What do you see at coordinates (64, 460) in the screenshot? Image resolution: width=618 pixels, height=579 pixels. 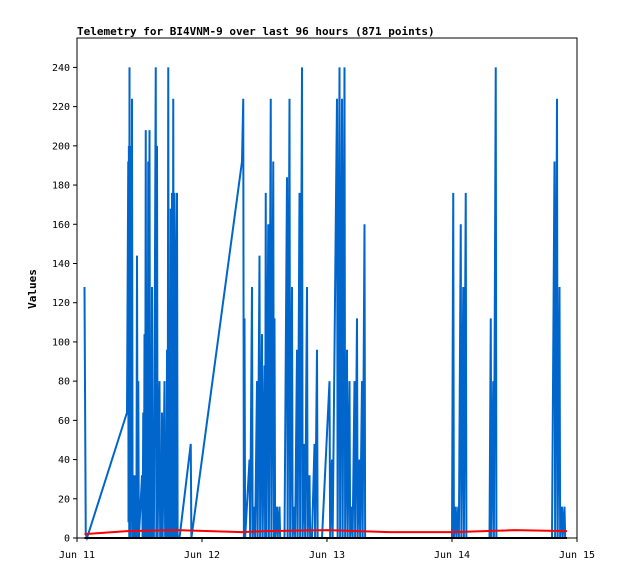 I see `y-tick-label: 40` at bounding box center [64, 460].